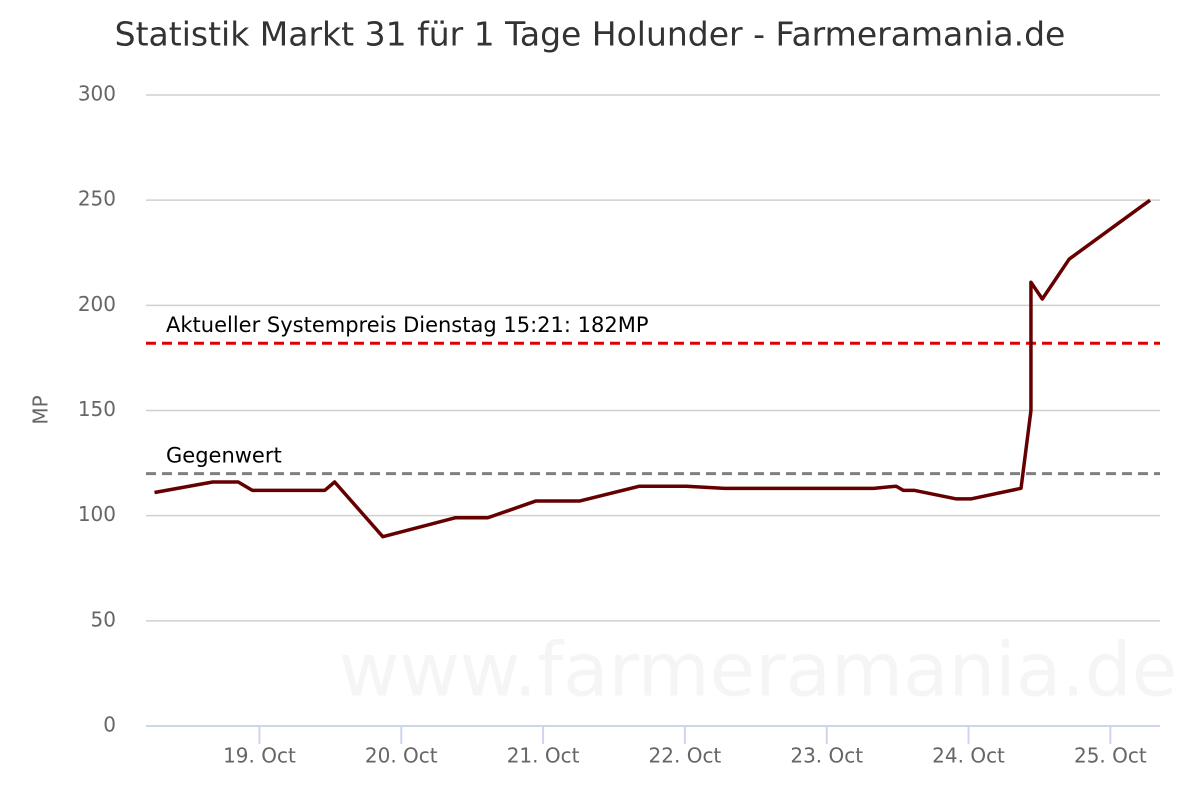 This screenshot has width=1200, height=800. Describe the element at coordinates (401, 756) in the screenshot. I see `x-tick-label: 20. Oct` at that location.